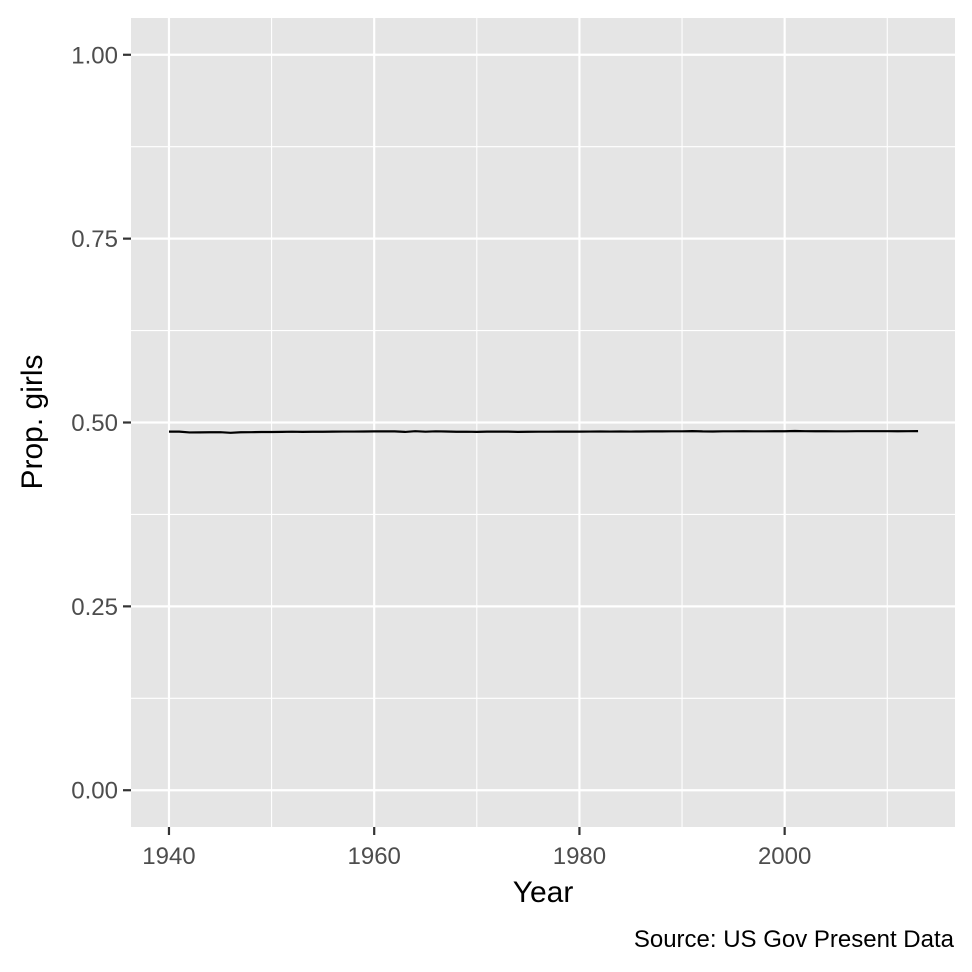 Image resolution: width=972 pixels, height=972 pixels. What do you see at coordinates (94, 423) in the screenshot?
I see `y-tick-label: 0.50` at bounding box center [94, 423].